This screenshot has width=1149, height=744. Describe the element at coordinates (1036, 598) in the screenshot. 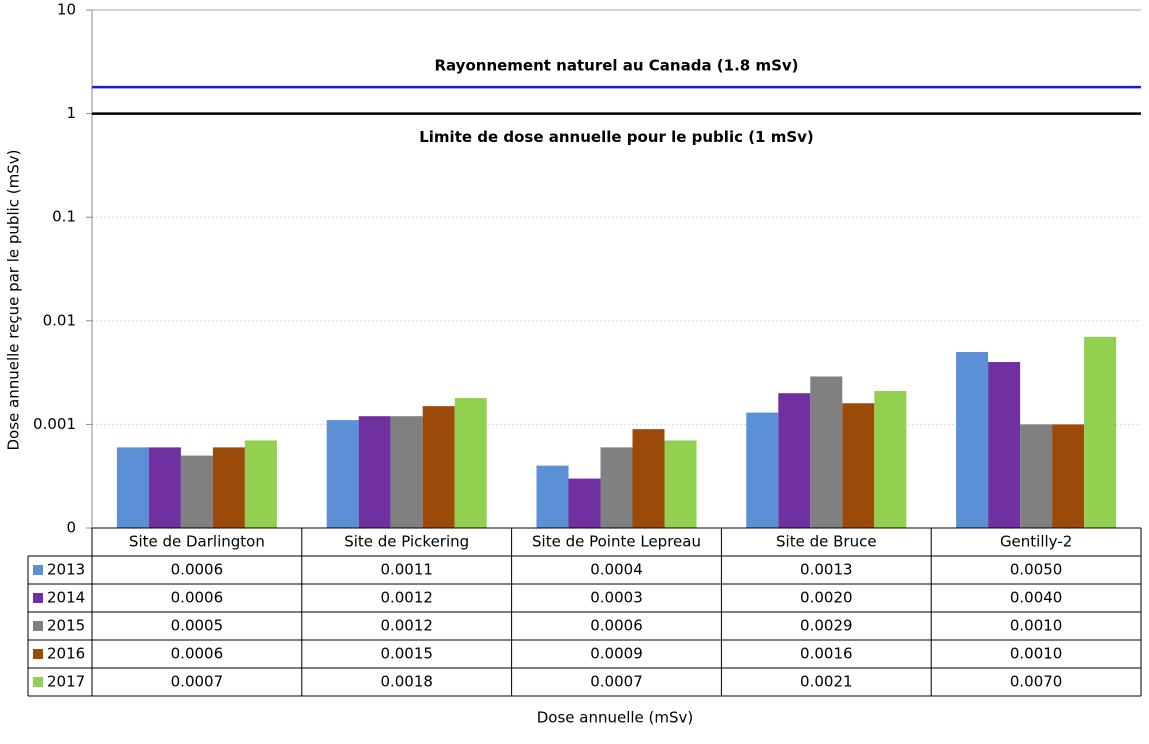

I see `table-cell: 0.0040` at that location.